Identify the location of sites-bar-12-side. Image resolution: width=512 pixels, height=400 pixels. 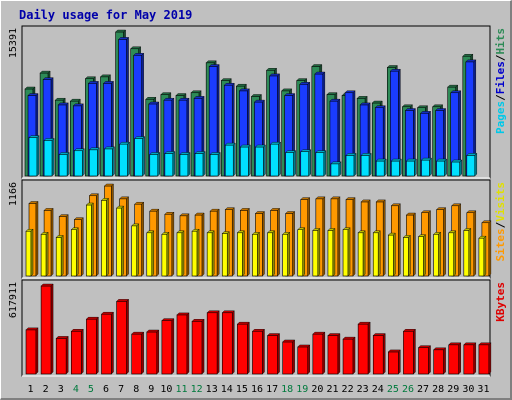
(203, 244).